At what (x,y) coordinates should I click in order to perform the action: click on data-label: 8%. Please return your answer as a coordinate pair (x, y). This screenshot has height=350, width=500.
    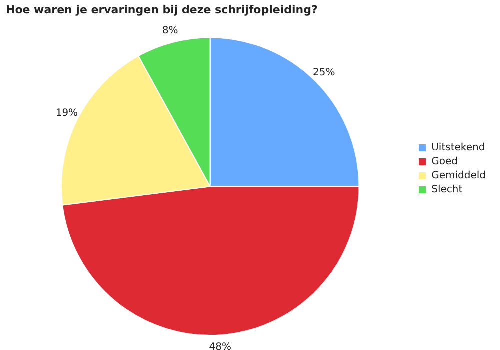
    Looking at the image, I should click on (170, 30).